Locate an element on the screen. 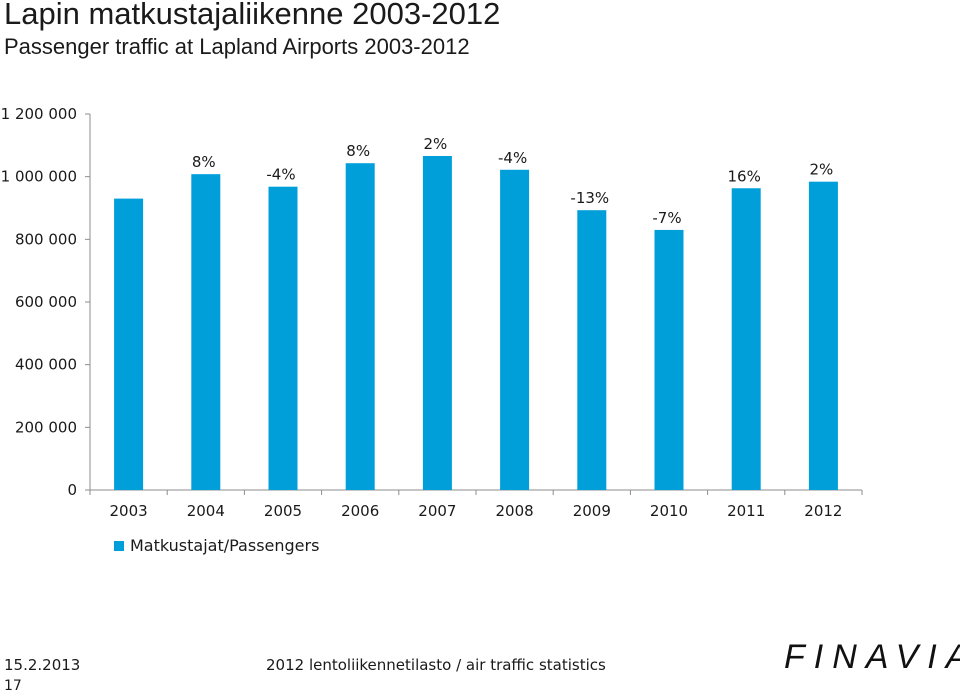 The height and width of the screenshot is (694, 960). x-tick-label: 2010 is located at coordinates (669, 511).